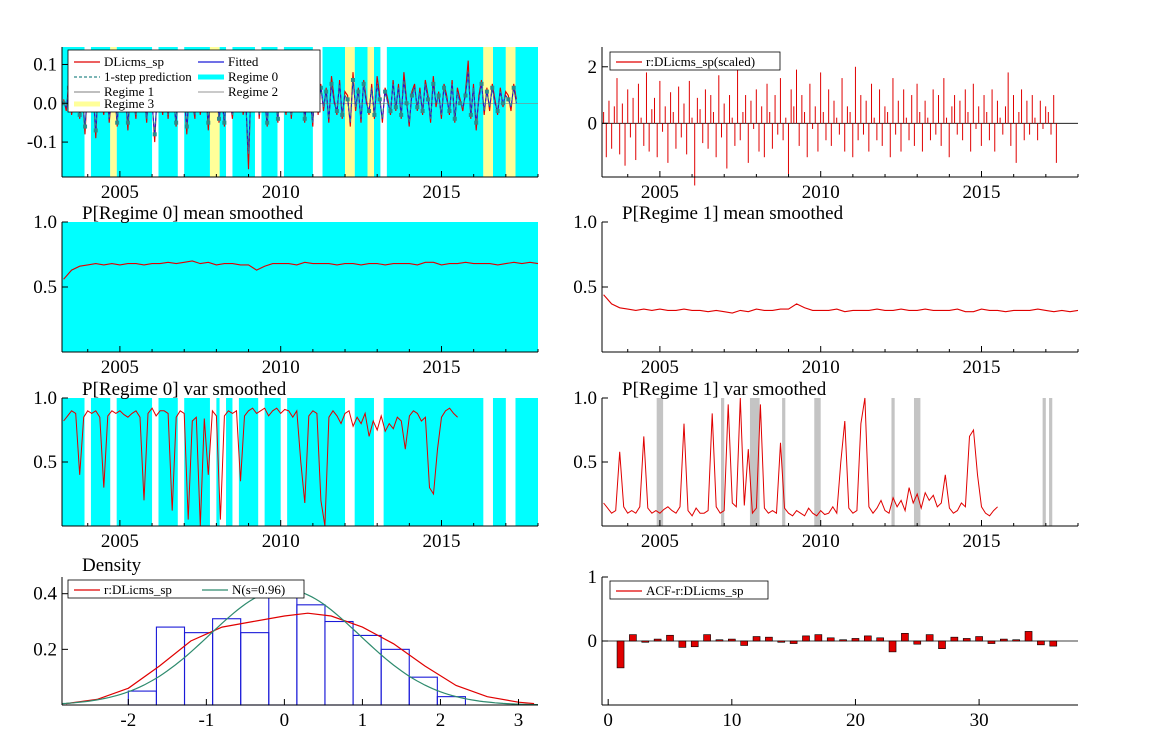  Describe the element at coordinates (733, 213) in the screenshot. I see `panel-title: P[Regime 1] mean smoothed` at that location.